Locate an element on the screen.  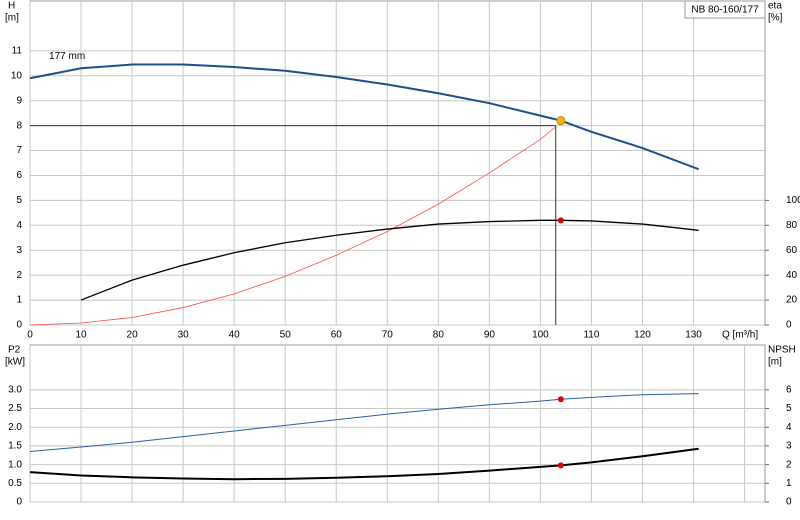
x-tick-label: 0 is located at coordinates (30, 335).